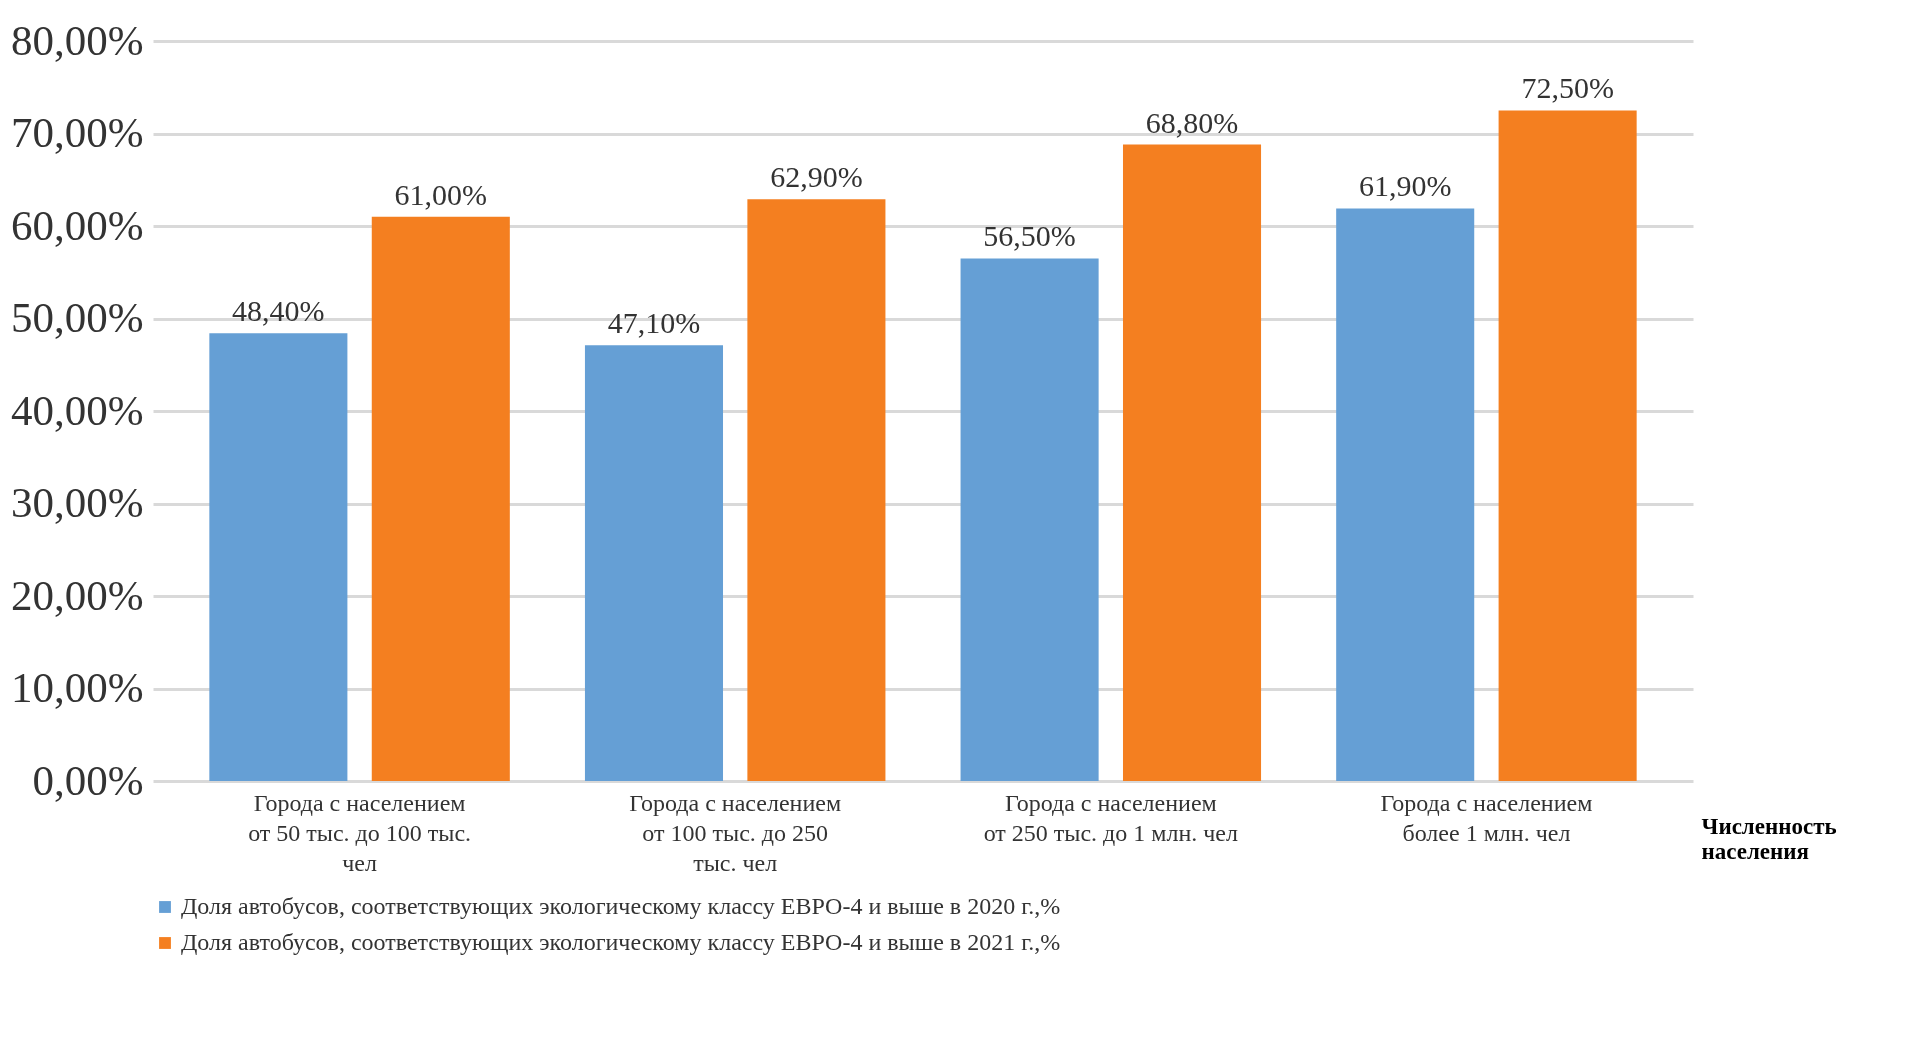 The image size is (1910, 1061). What do you see at coordinates (360, 832) in the screenshot?
I see `x-tick-label: Города с населением от 50 тыс. до 100 тыс. чел` at bounding box center [360, 832].